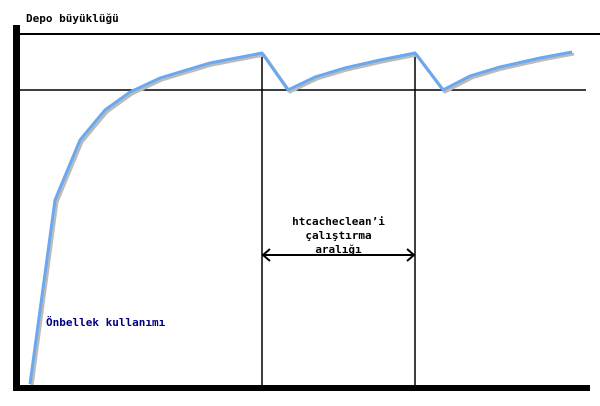 The width and height of the screenshot is (600, 406). Describe the element at coordinates (301, 388) in the screenshot. I see `x-axis` at that location.